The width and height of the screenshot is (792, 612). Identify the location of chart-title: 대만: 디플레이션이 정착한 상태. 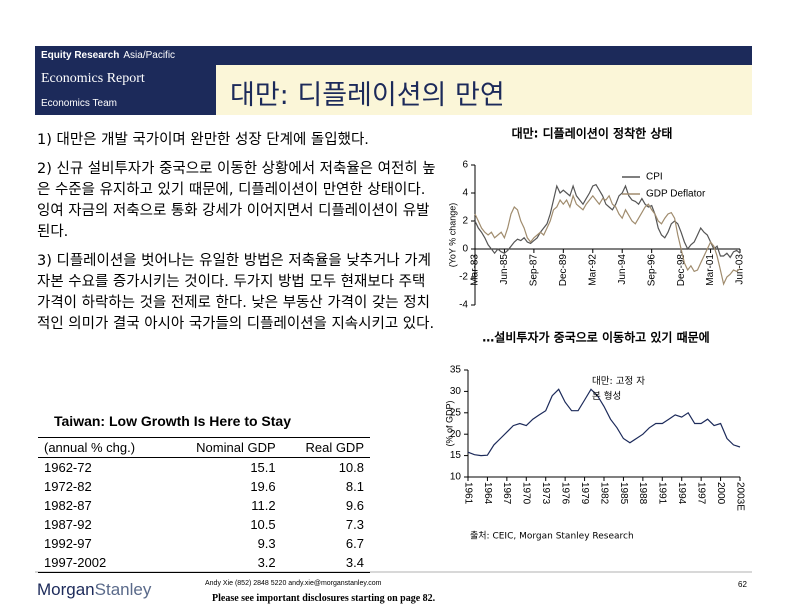
(592, 133).